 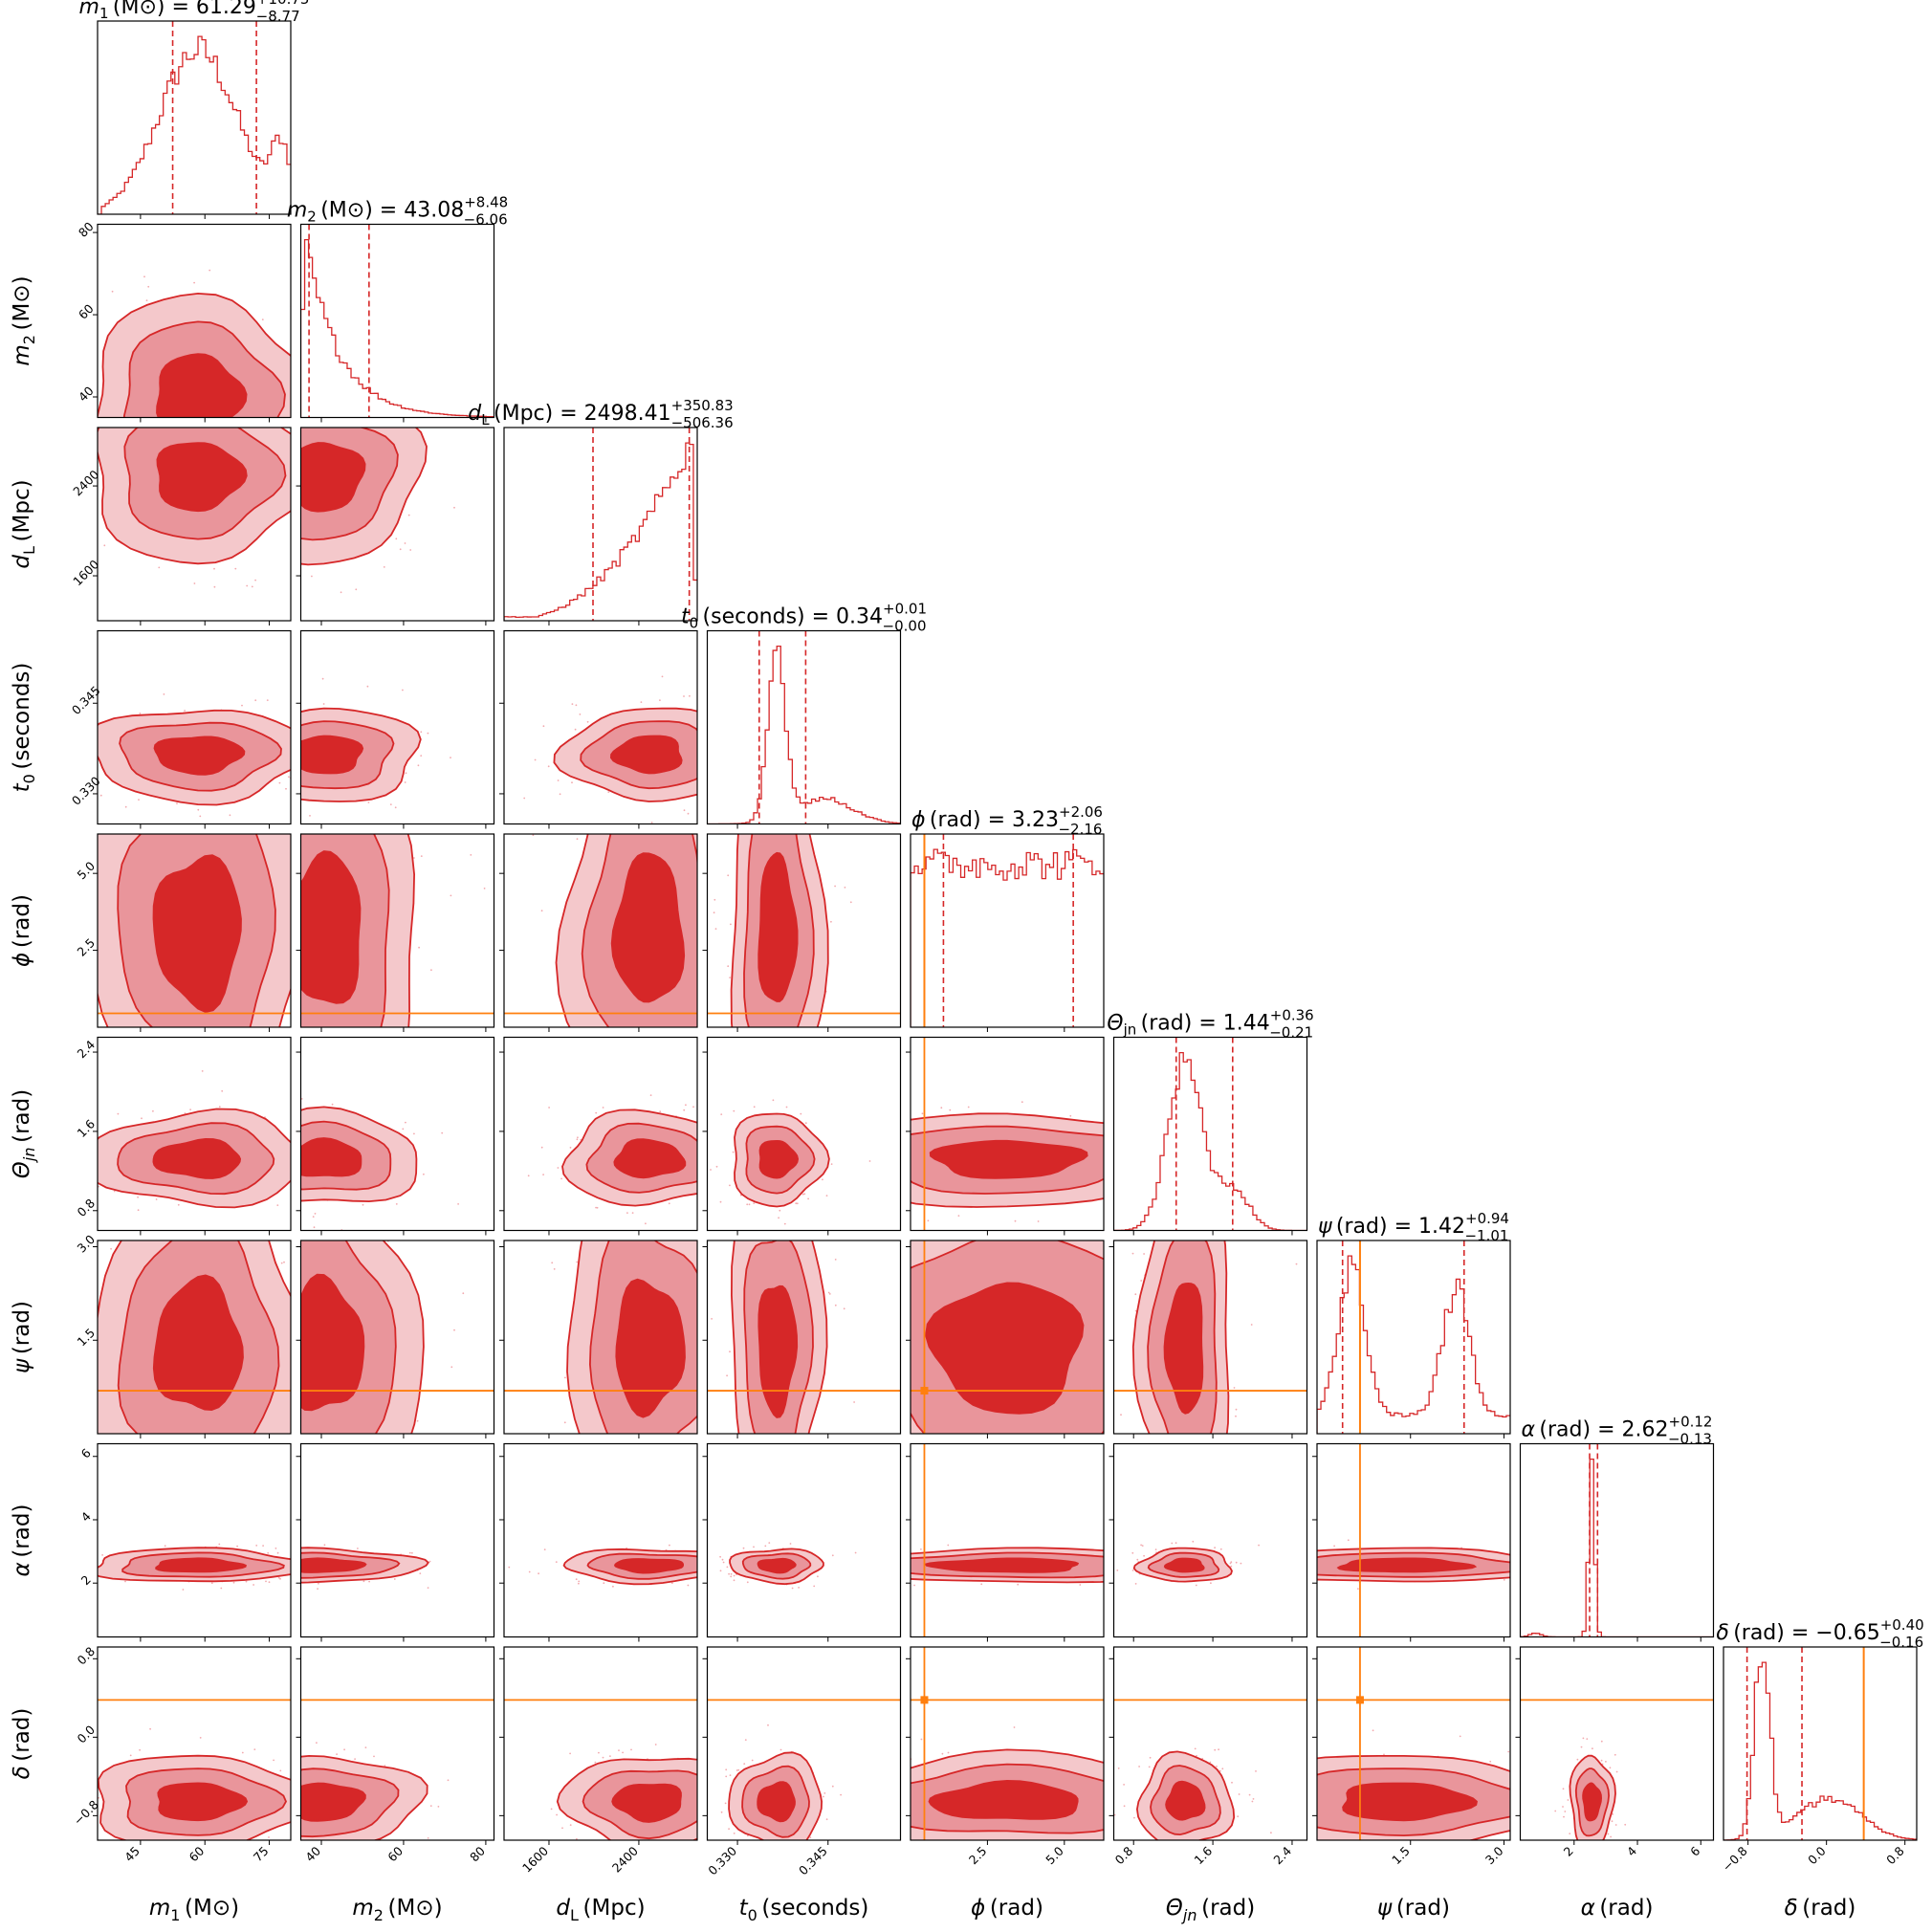 I want to click on panel-t0-alpha, so click(x=802, y=1542).